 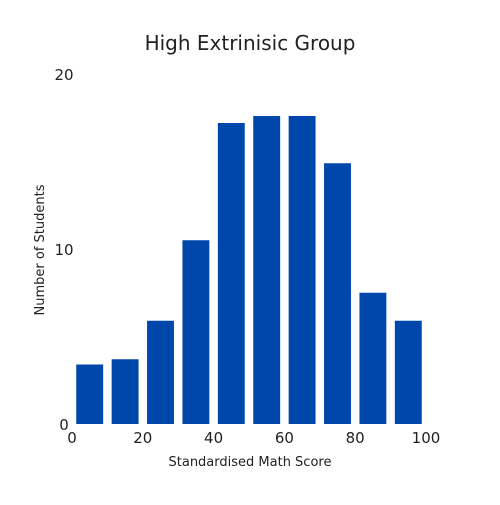 I want to click on y-tick-labels: 0 10 20, so click(x=63, y=250).